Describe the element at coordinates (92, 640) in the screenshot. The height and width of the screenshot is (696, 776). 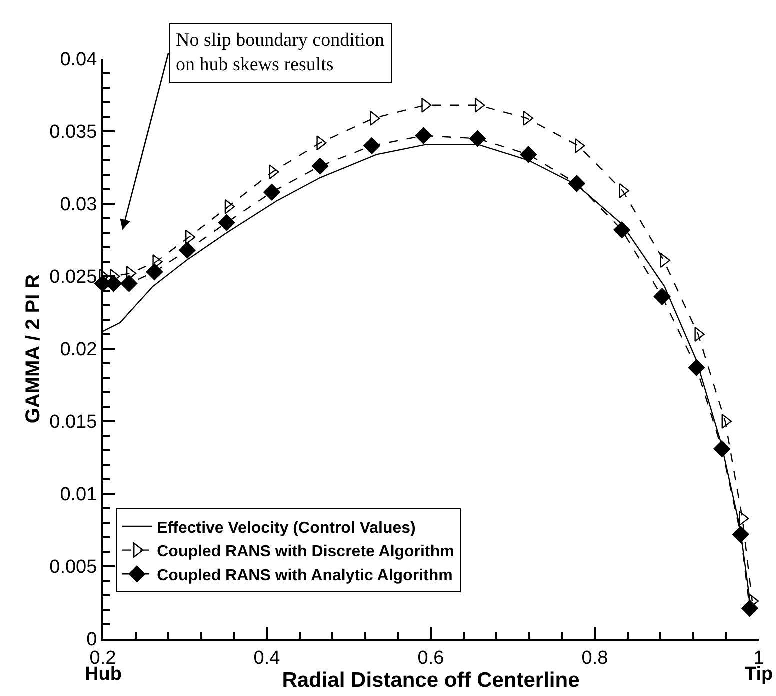
I see `y-tick-label: 0` at that location.